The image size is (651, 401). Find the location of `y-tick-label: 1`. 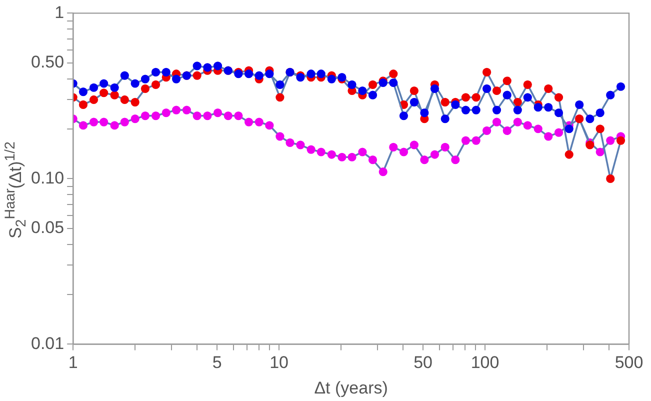

y-tick-label: 1 is located at coordinates (59, 12).